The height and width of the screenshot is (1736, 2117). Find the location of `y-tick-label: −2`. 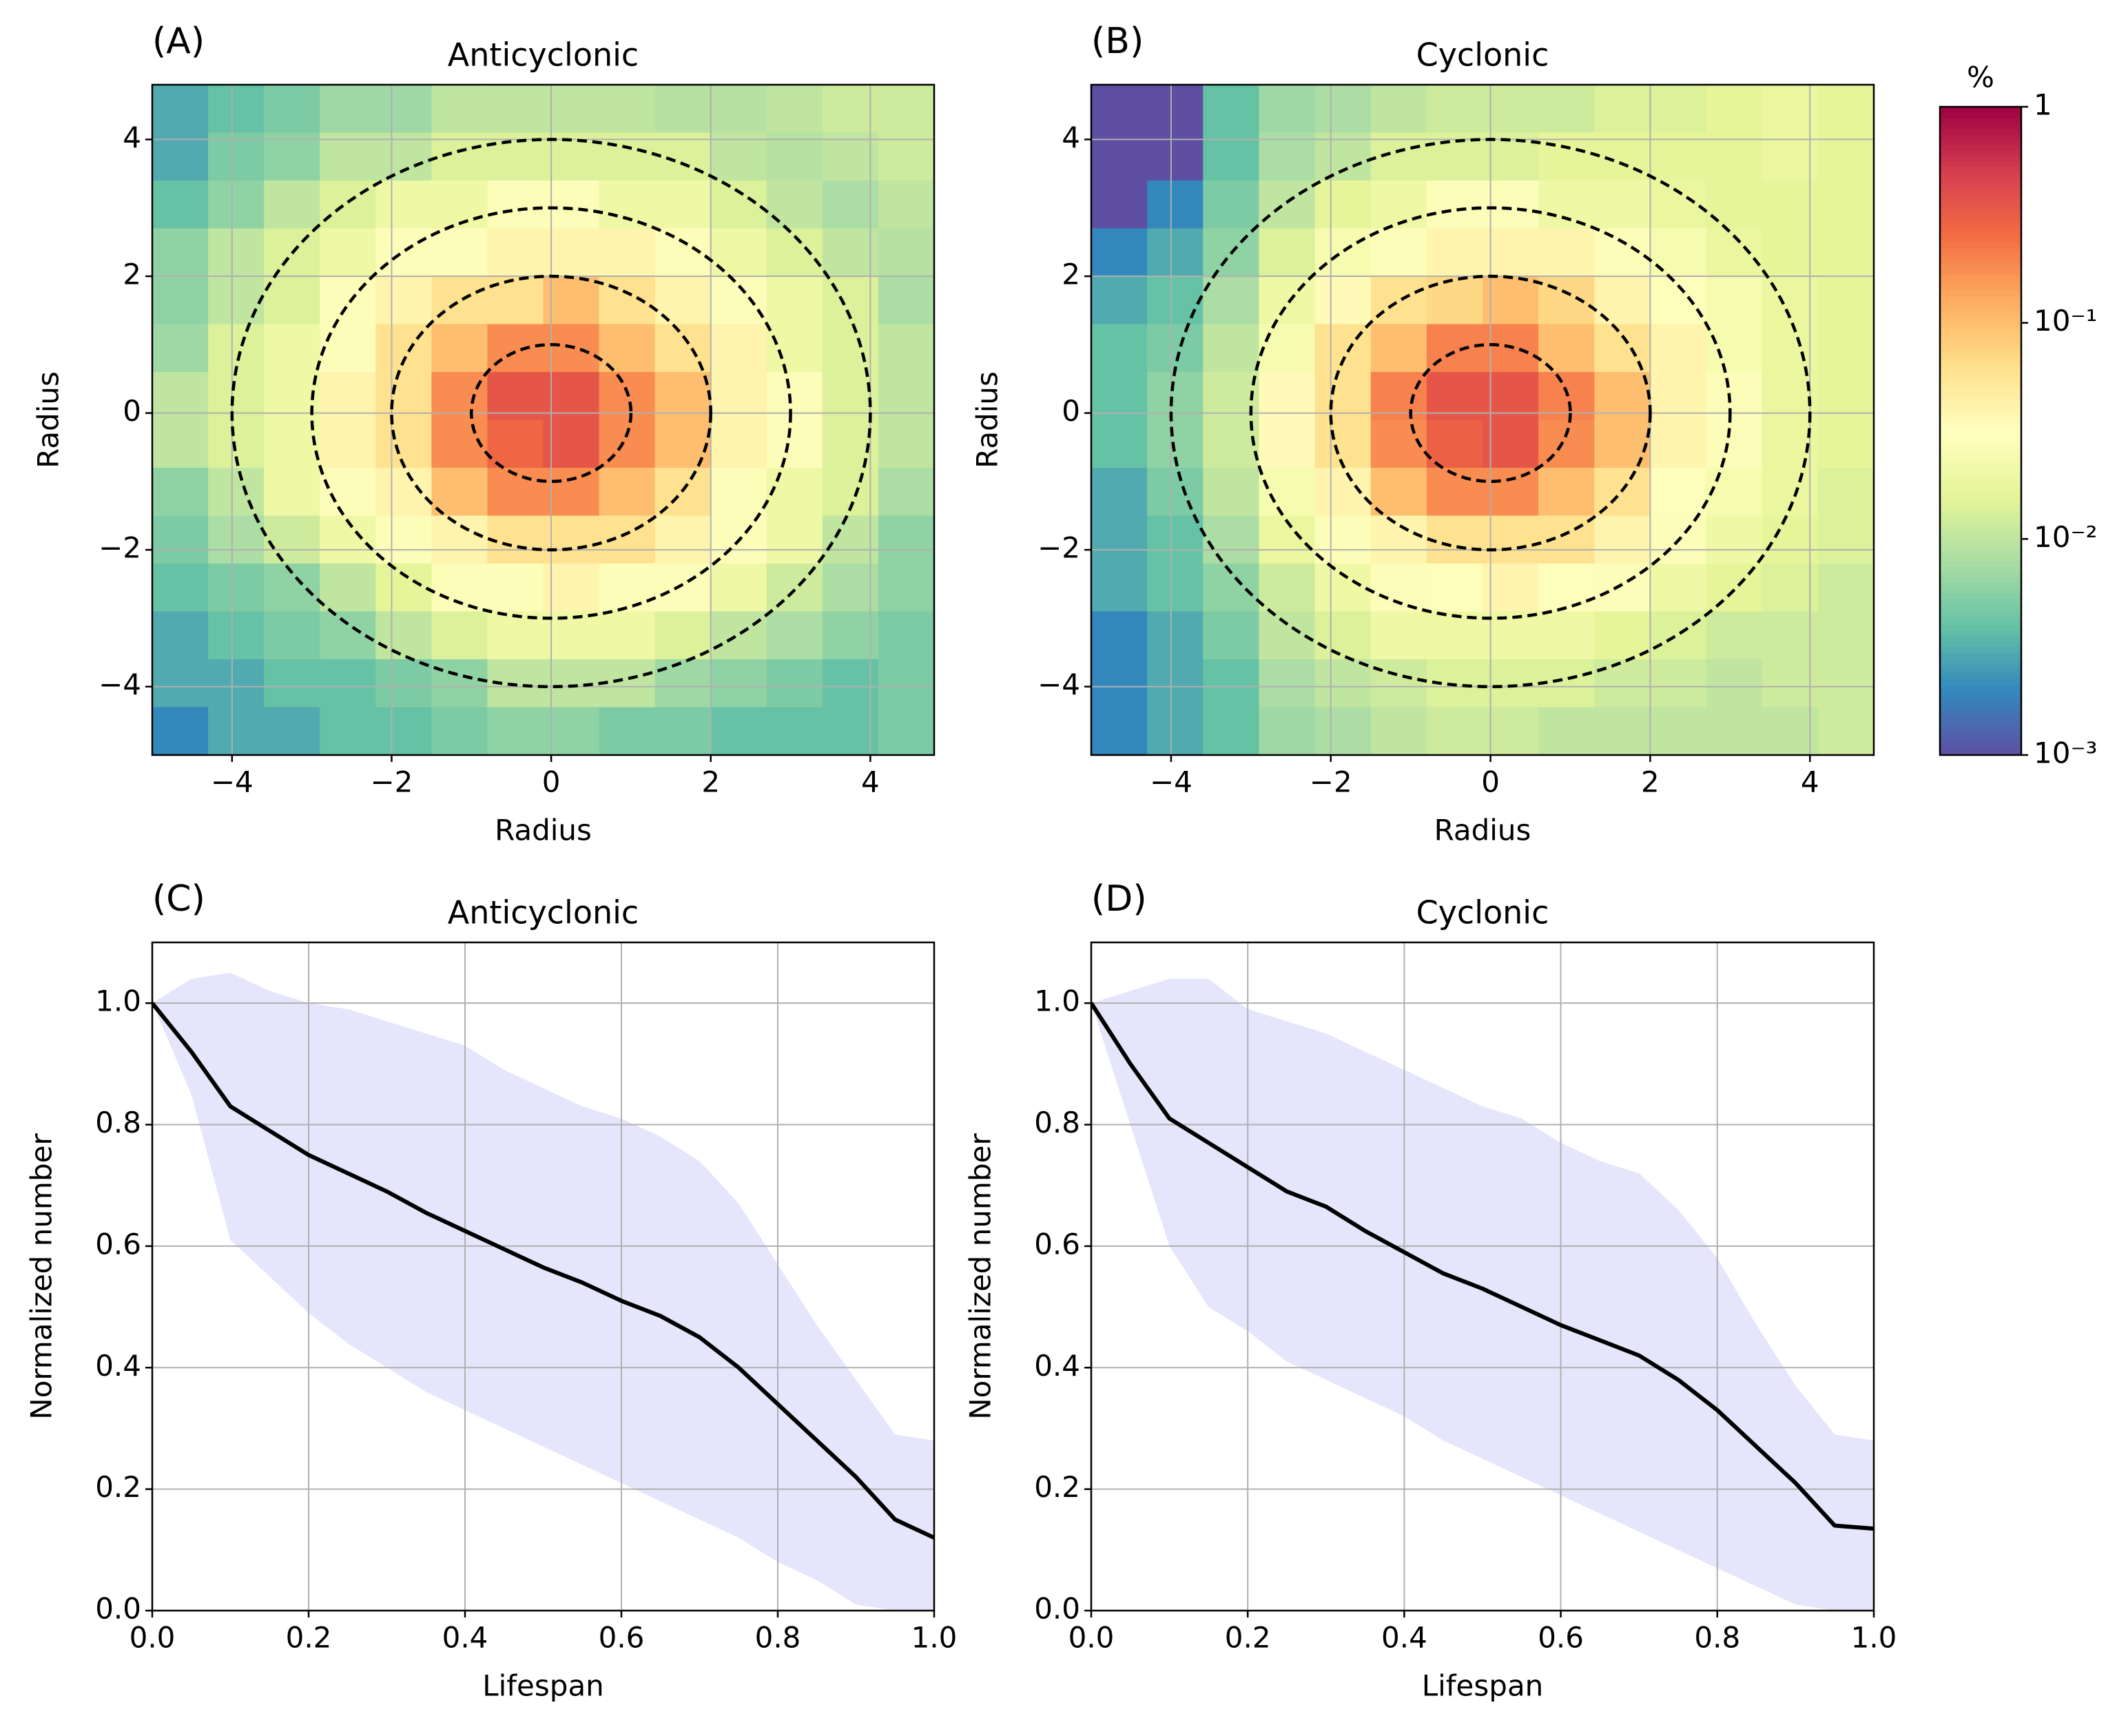

y-tick-label: −2 is located at coordinates (120, 548).